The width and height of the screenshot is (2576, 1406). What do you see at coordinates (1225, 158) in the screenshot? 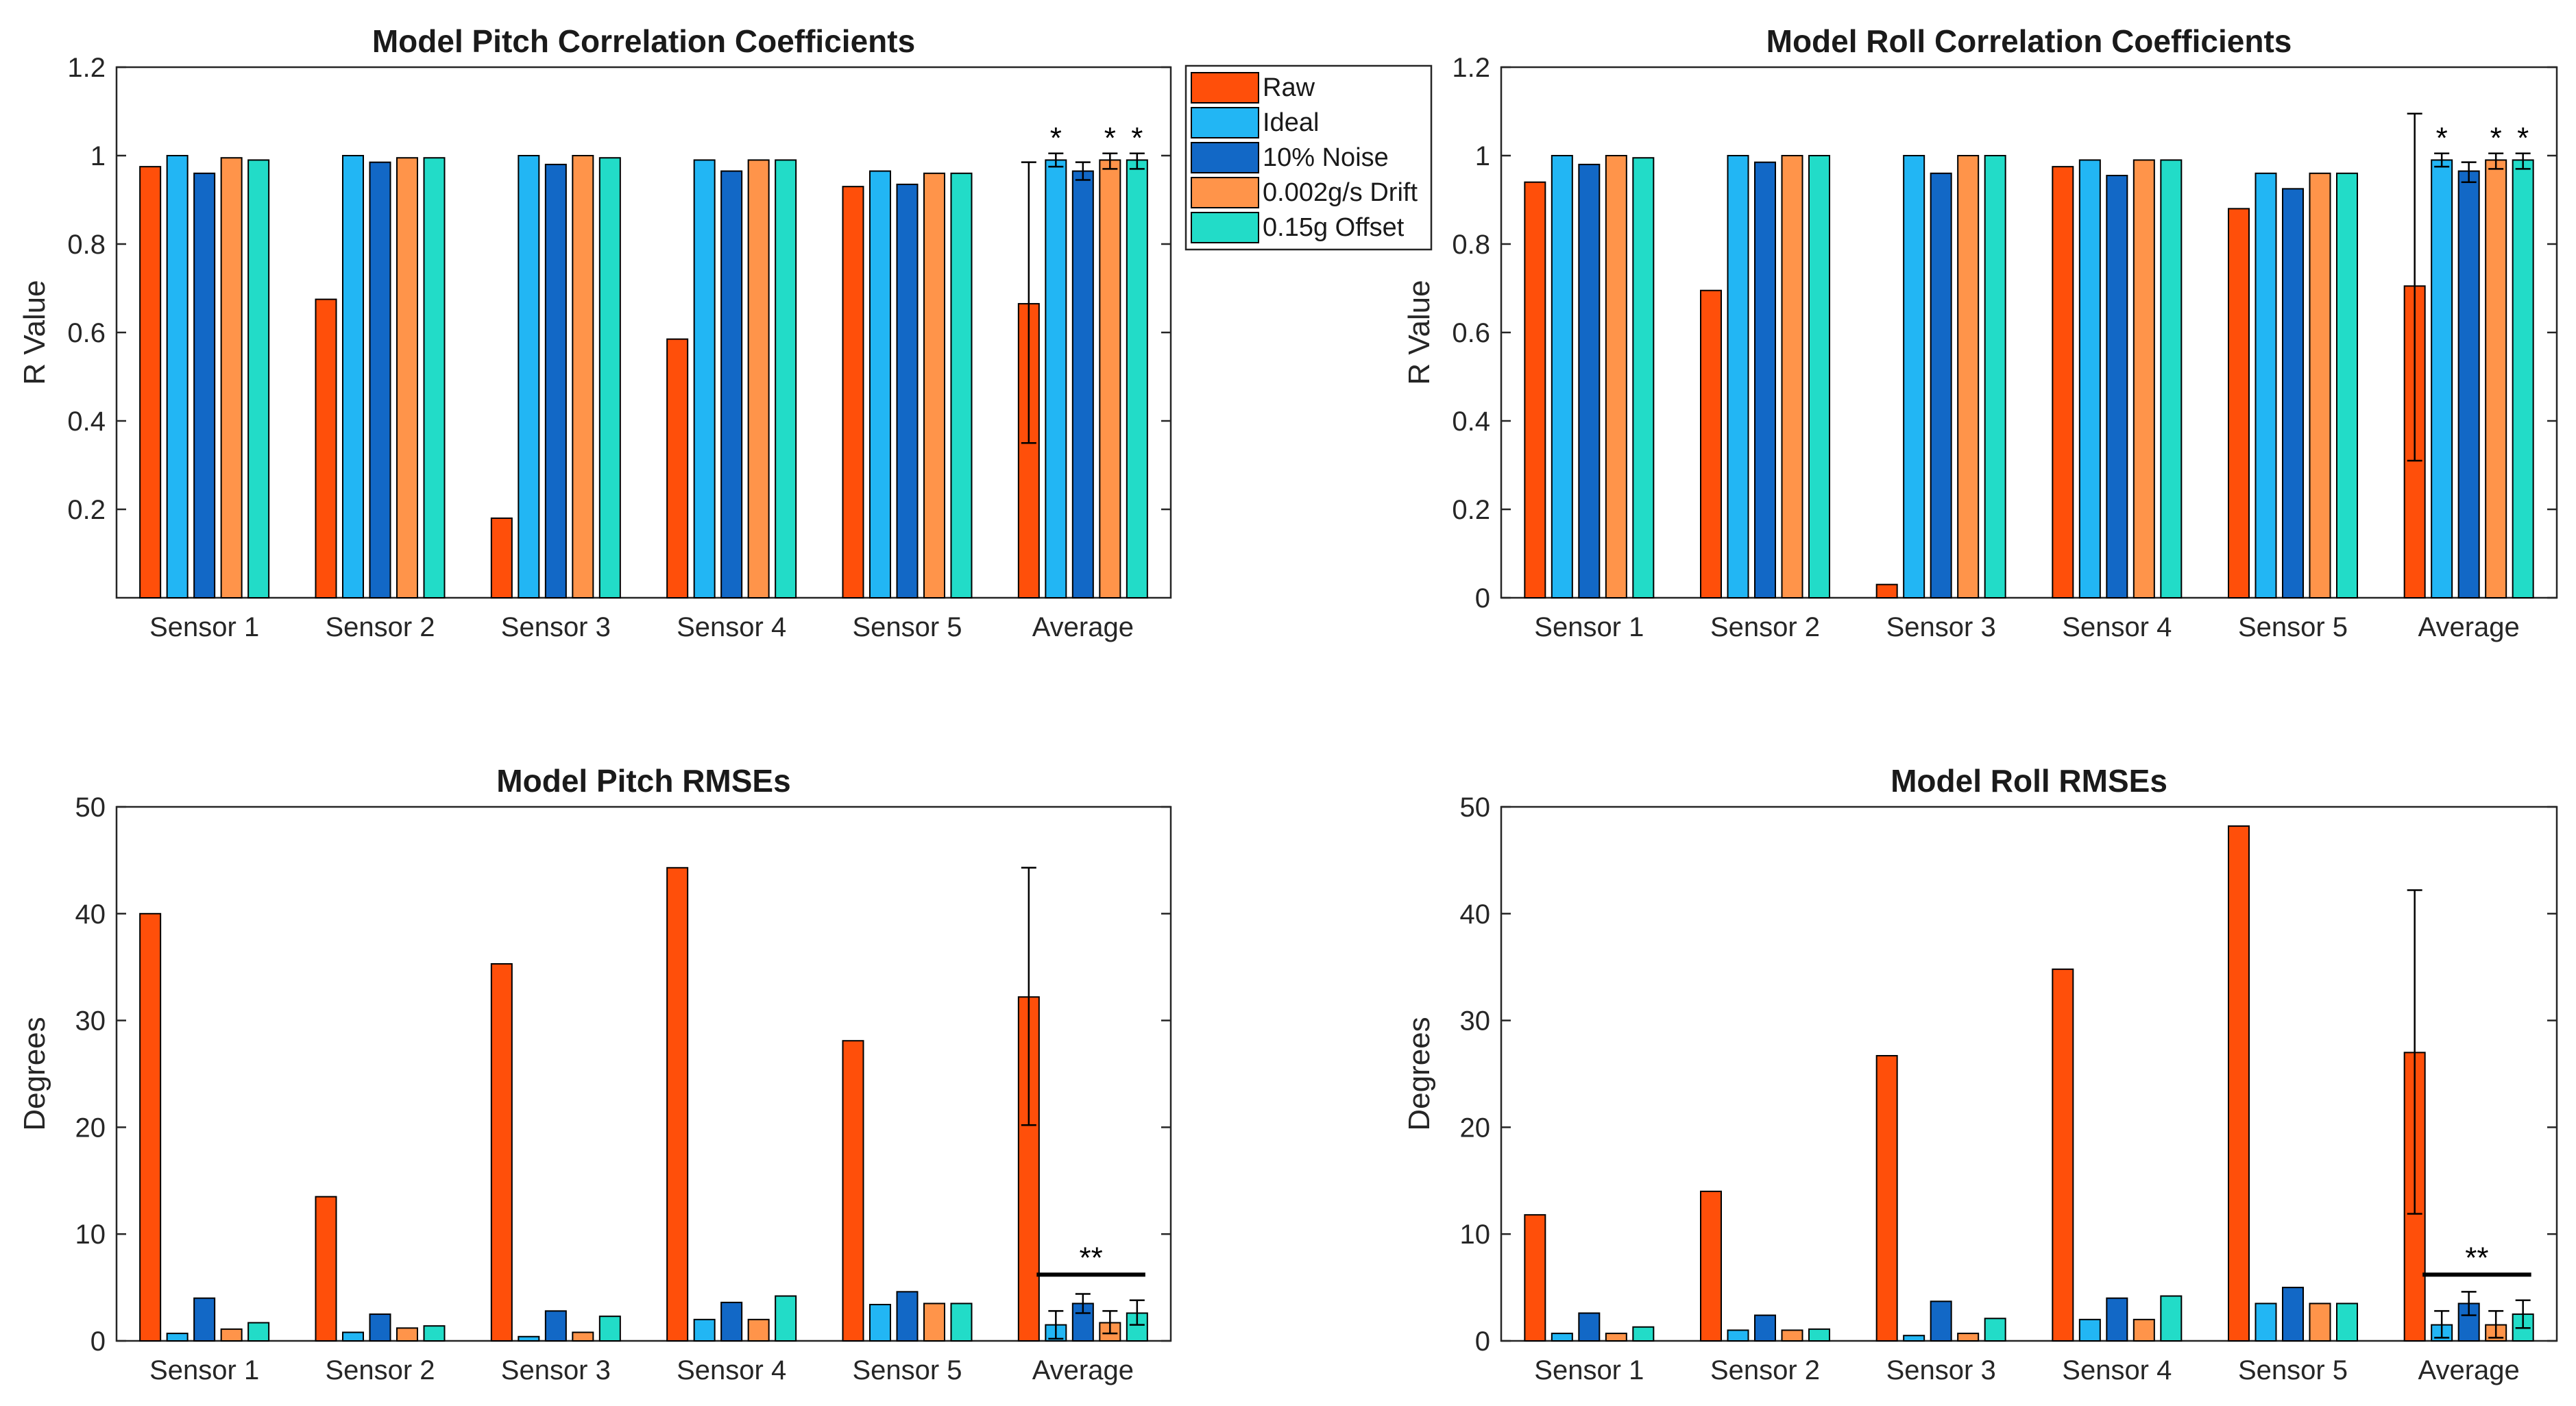
I see `legend-swatch-10-noise` at bounding box center [1225, 158].